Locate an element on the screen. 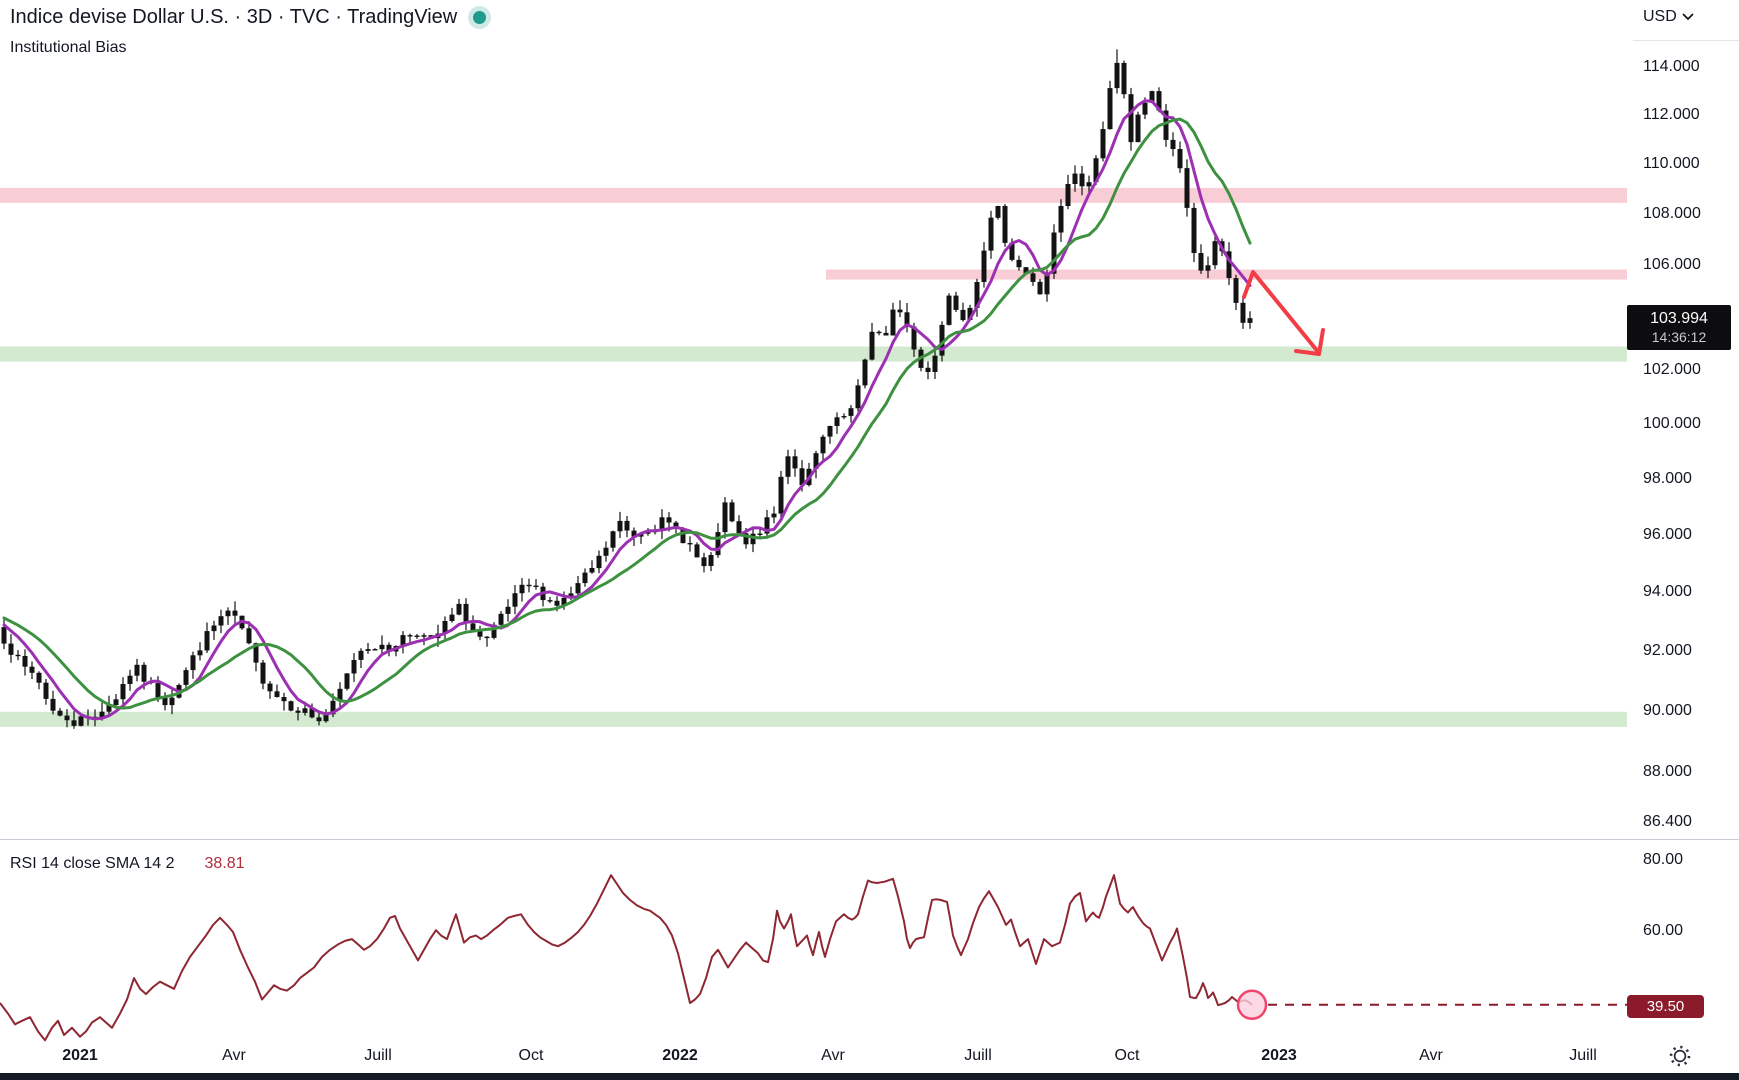 The image size is (1739, 1080). time-axis-label: 2022 is located at coordinates (680, 1055).